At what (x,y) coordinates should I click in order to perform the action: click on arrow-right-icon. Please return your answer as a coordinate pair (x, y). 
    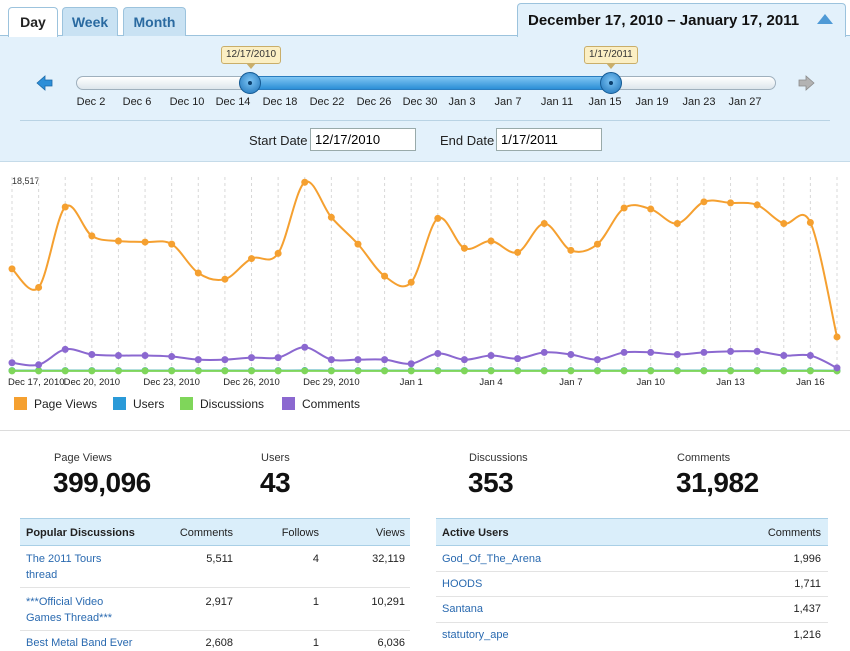
    Looking at the image, I should click on (806, 83).